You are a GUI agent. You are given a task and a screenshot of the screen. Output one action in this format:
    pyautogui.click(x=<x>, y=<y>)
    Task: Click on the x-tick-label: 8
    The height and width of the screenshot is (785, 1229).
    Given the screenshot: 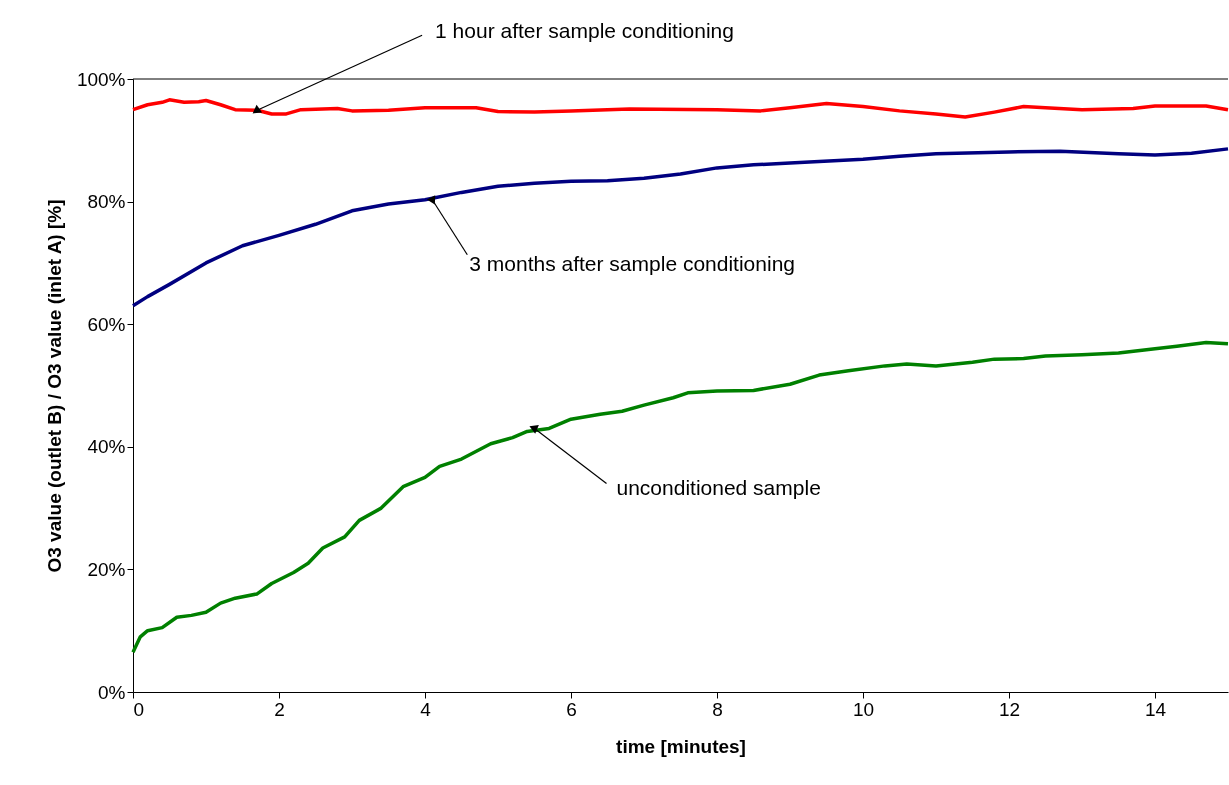 What is the action you would take?
    pyautogui.click(x=717, y=709)
    